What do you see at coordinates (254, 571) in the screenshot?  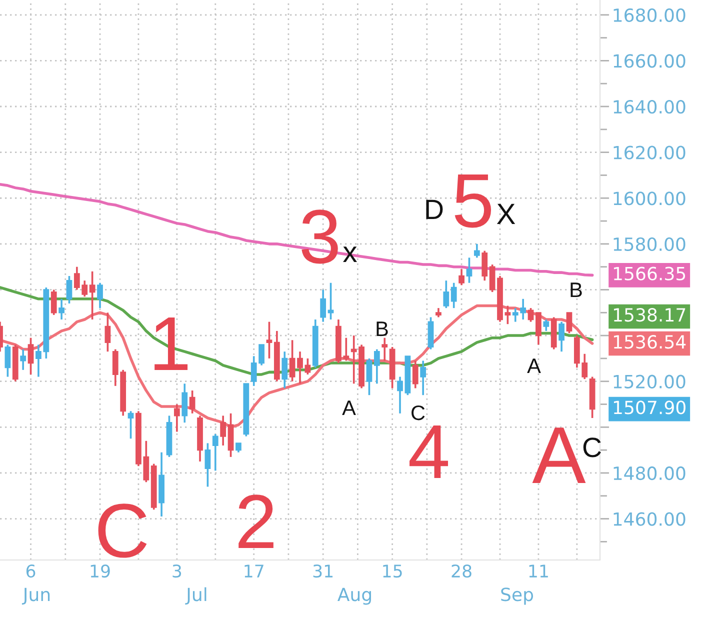 I see `x-tick-label: 17` at bounding box center [254, 571].